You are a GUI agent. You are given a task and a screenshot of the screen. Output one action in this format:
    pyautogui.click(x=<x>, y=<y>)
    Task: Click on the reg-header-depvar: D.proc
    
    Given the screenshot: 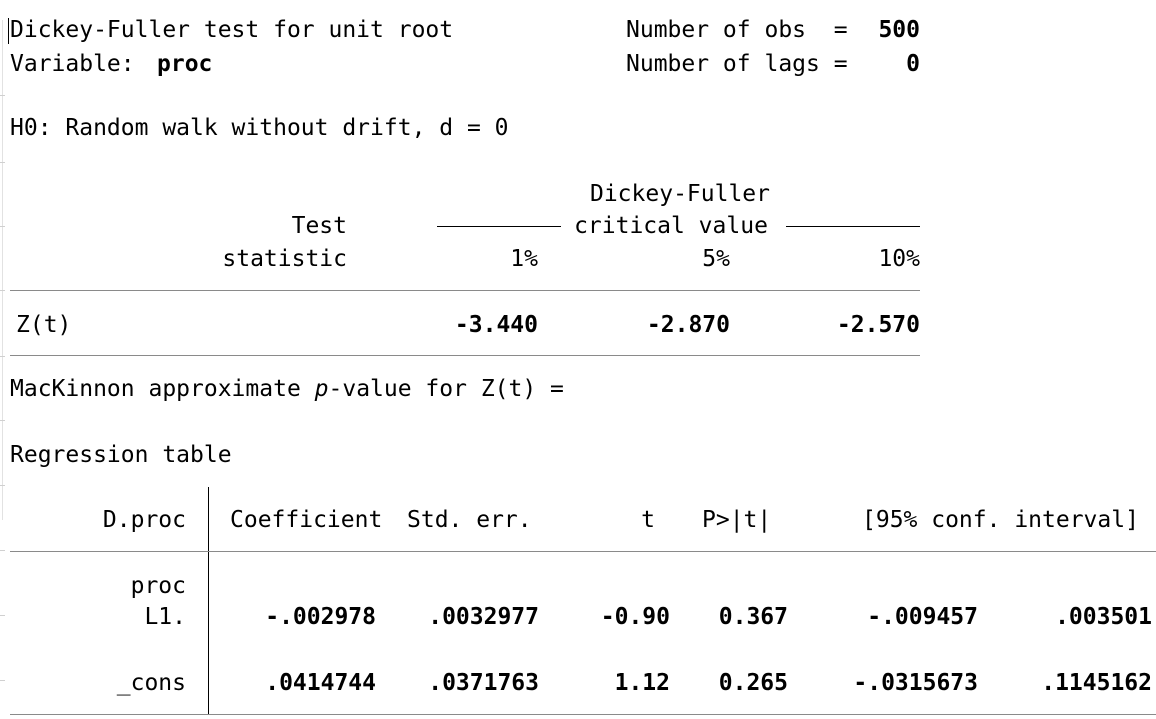 What is the action you would take?
    pyautogui.click(x=103, y=520)
    